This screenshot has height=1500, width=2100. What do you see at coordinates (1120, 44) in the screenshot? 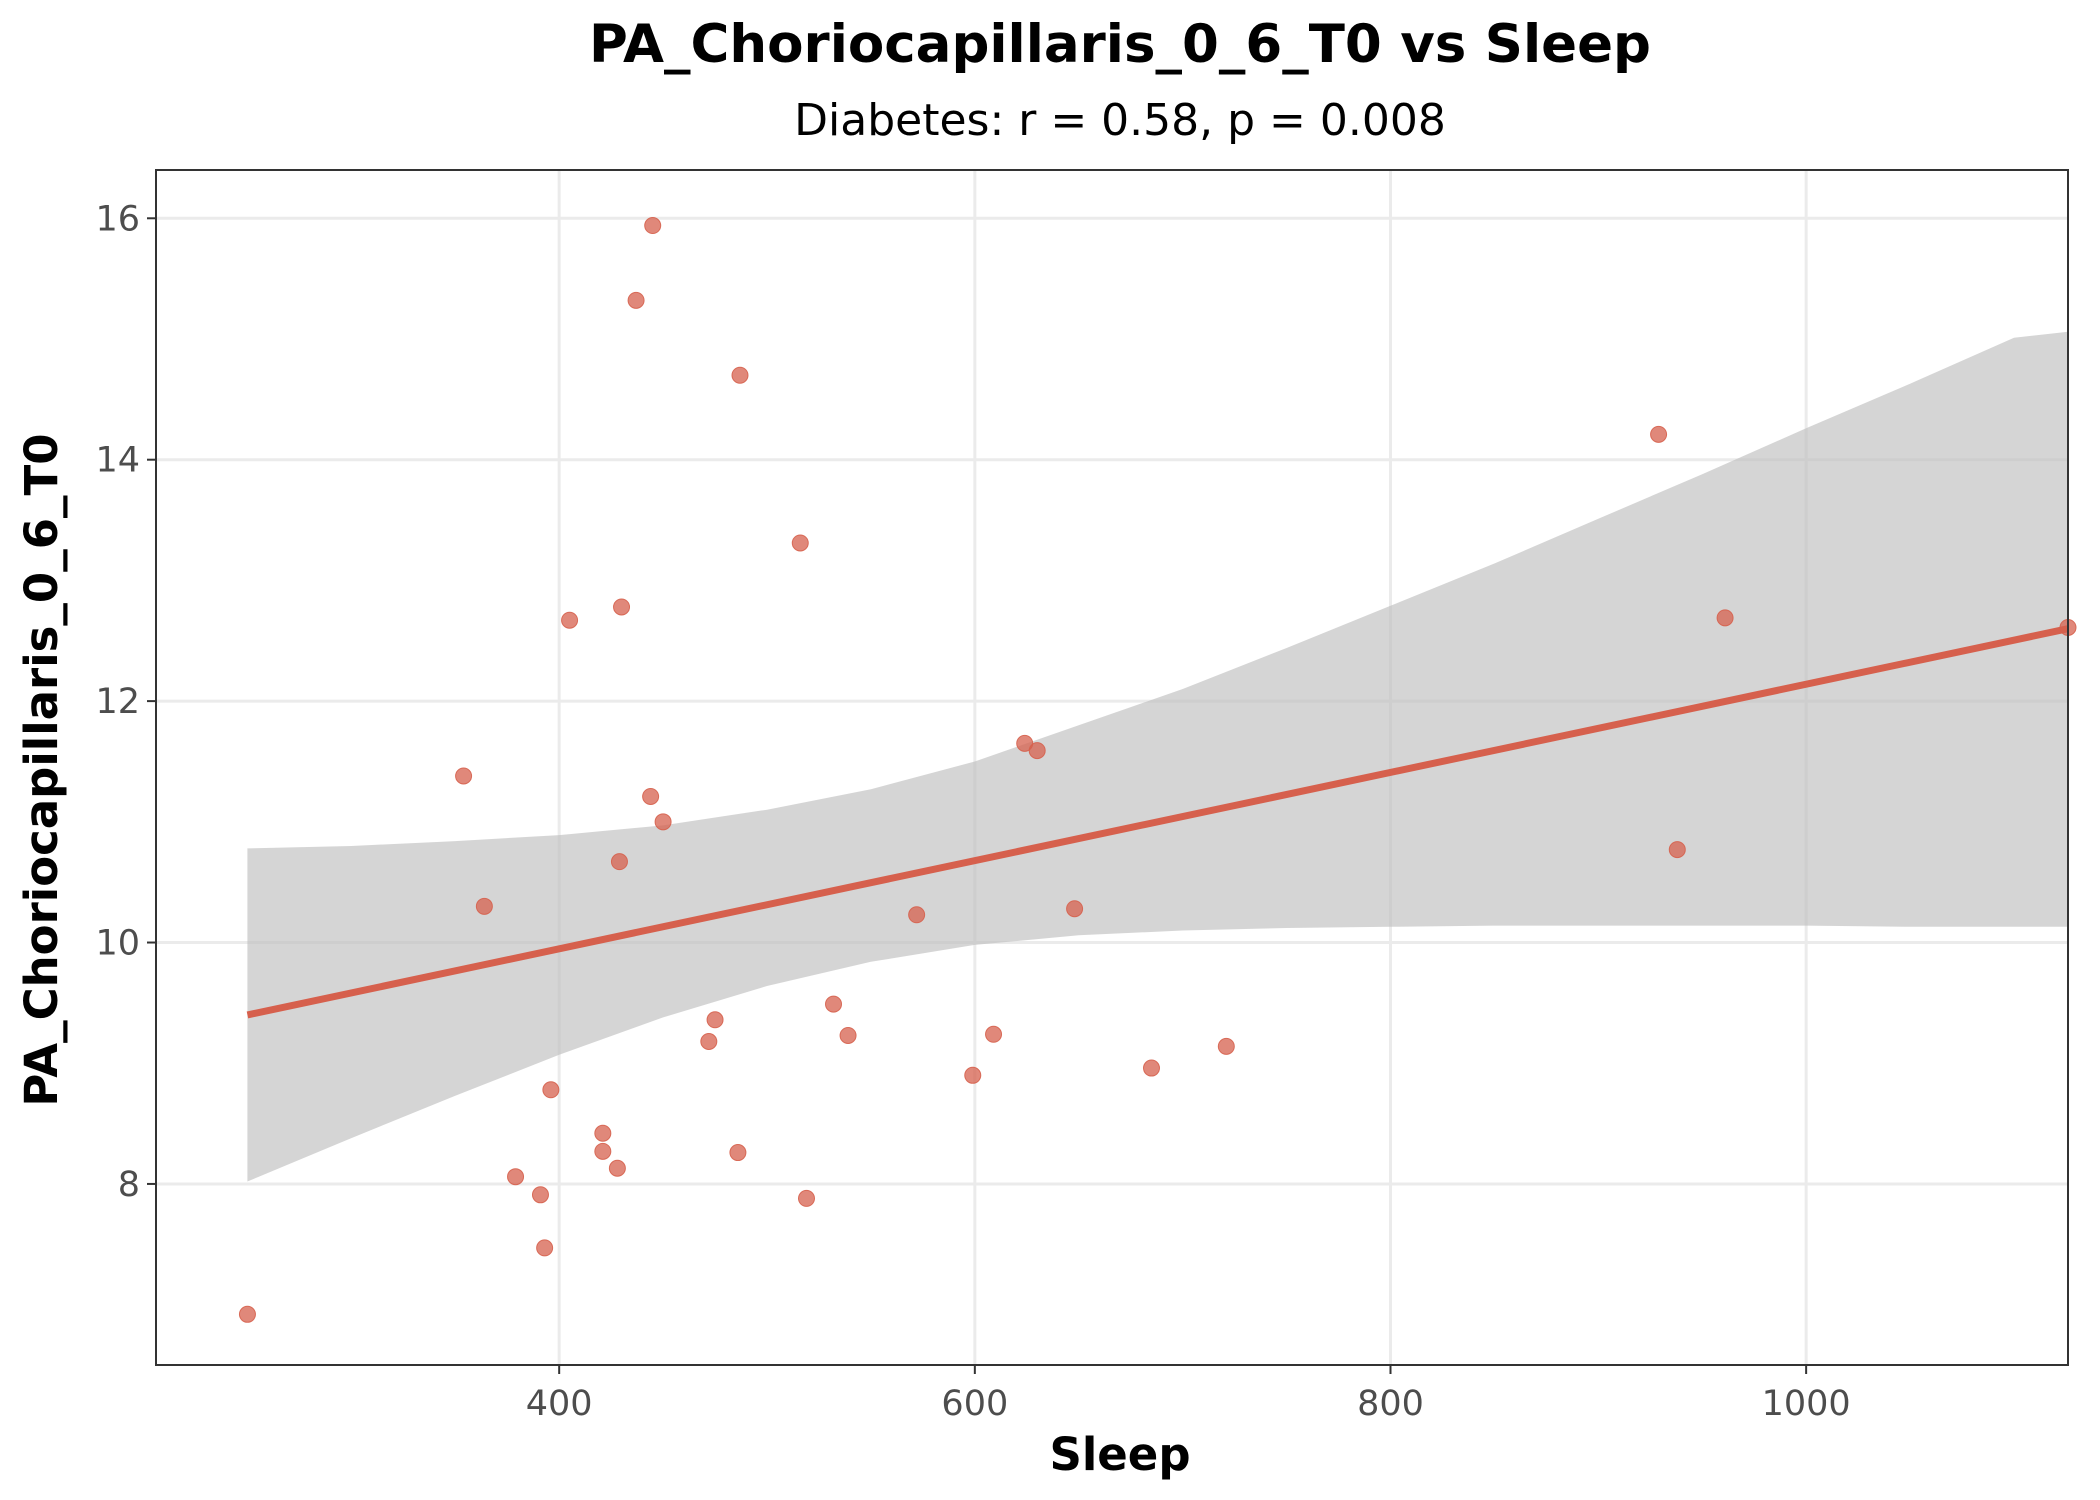
I see `chart-title: PA_Choriocapillaris_0_6_T0 vs Sleep` at bounding box center [1120, 44].